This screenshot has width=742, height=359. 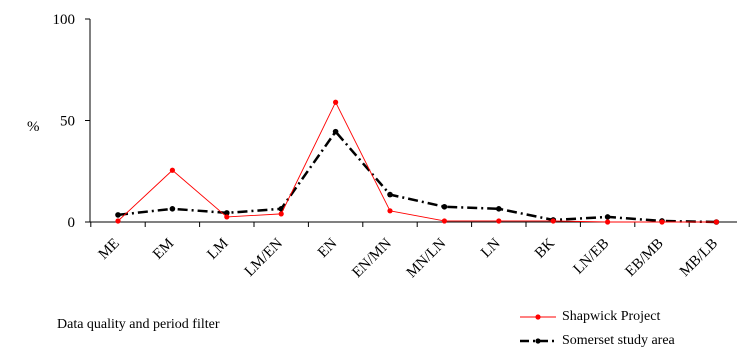 What do you see at coordinates (538, 341) in the screenshot?
I see `legend-swatch-somerset` at bounding box center [538, 341].